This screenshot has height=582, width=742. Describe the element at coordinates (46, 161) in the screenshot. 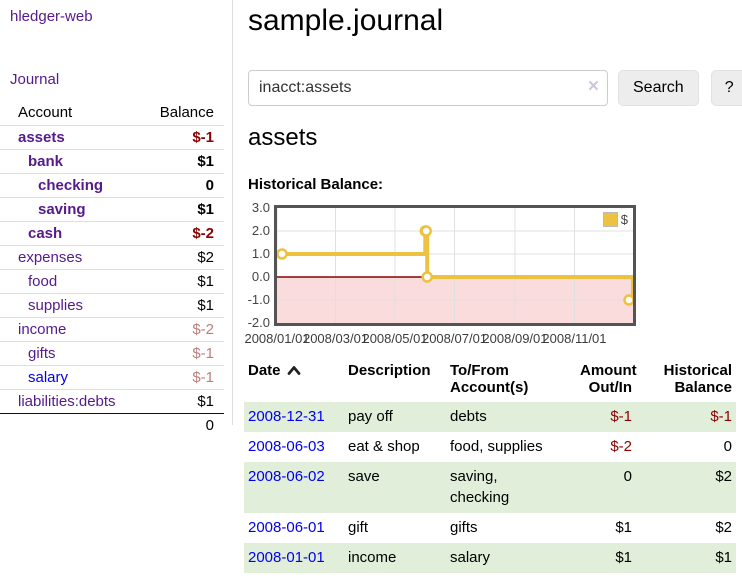

I see `account-link: bank` at that location.